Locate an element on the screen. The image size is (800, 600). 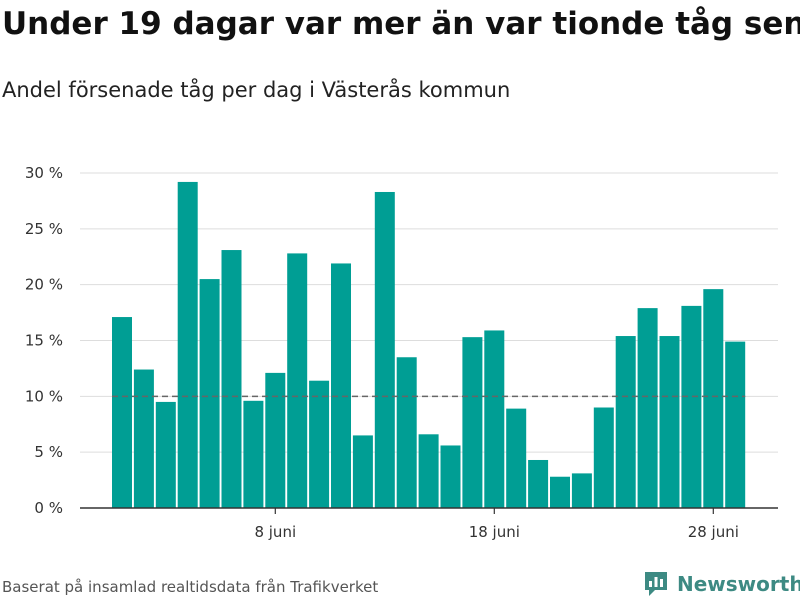
y-tick-label: 10 % is located at coordinates (44, 396).